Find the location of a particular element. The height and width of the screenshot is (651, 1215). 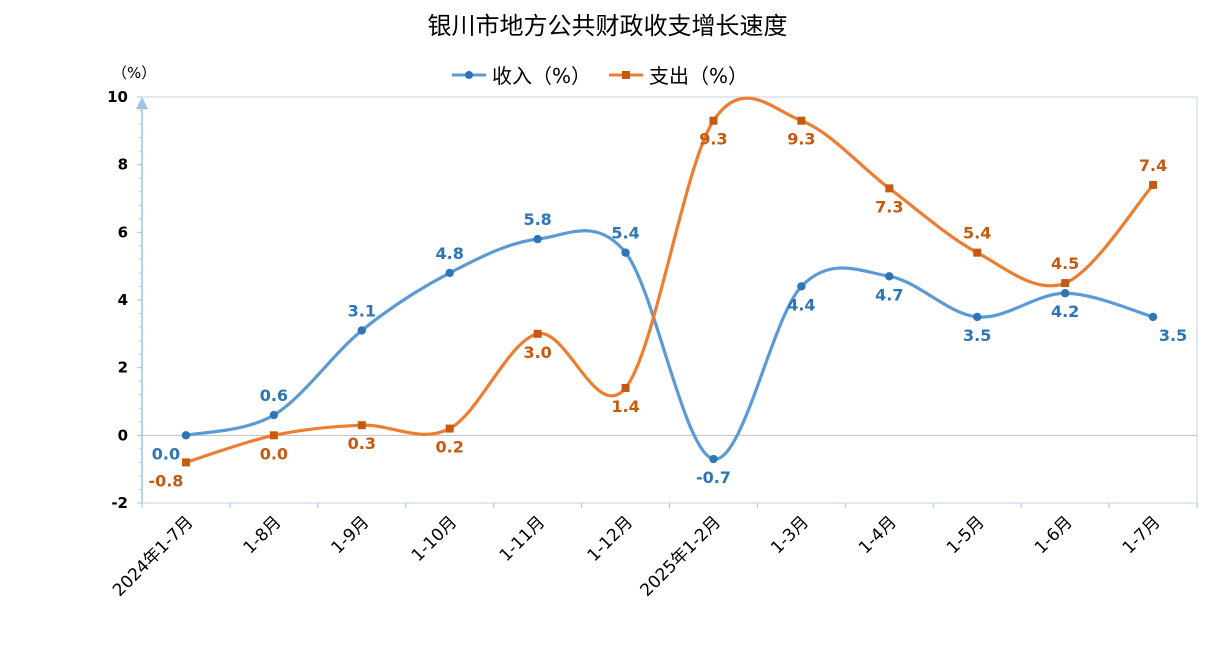

legend: 收入（%） 支出（%） is located at coordinates (609, 74).